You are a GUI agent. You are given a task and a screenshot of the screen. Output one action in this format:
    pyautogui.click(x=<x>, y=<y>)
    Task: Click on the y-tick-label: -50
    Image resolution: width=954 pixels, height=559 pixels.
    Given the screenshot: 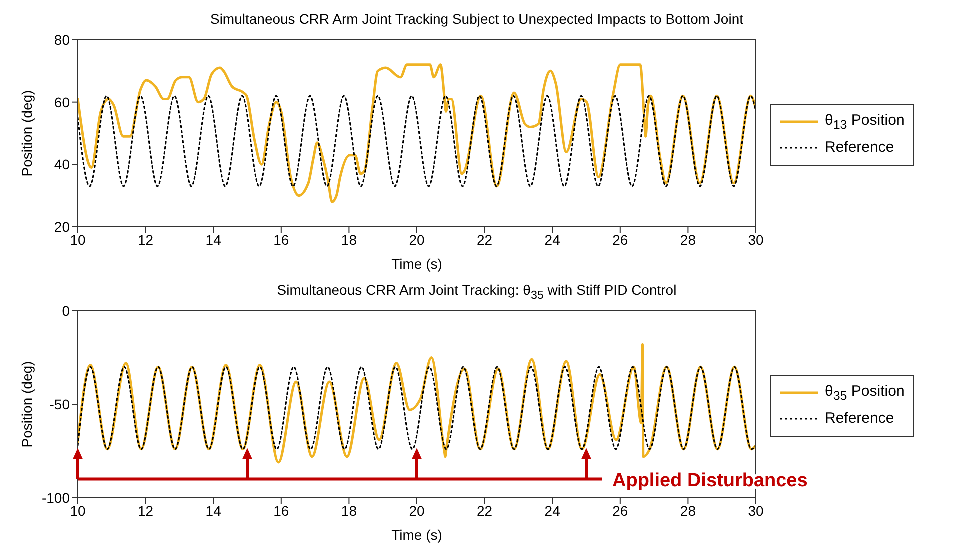 What is the action you would take?
    pyautogui.click(x=60, y=404)
    